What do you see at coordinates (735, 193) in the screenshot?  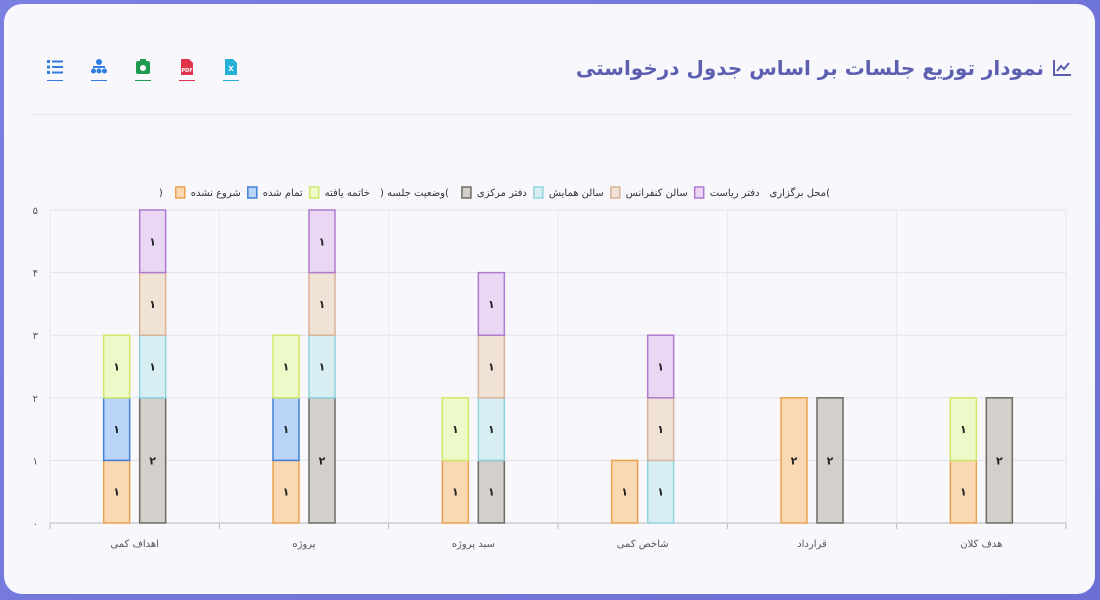 I see `legend-label: دفتر ریاست` at bounding box center [735, 193].